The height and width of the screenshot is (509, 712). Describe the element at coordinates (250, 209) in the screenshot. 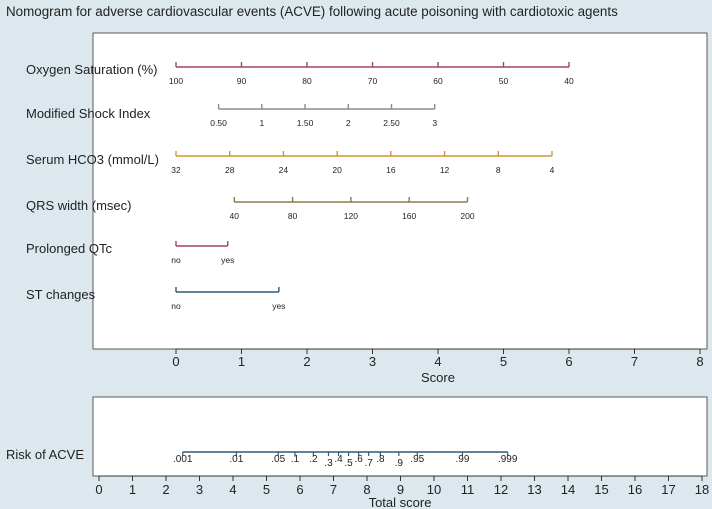

I see `predictor-qrs-width-msec: QRS width (msec) 40 80 120 160 200` at that location.